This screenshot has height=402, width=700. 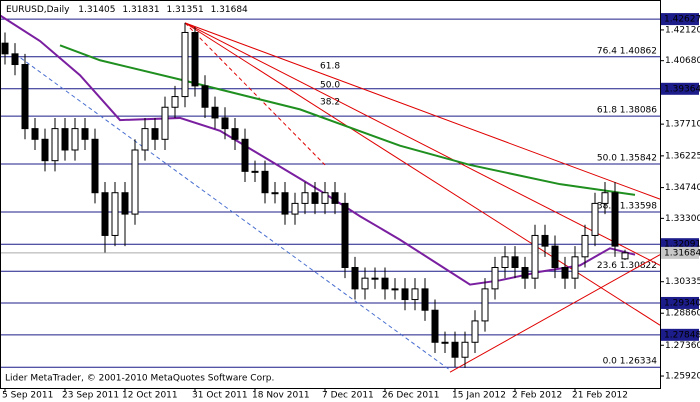 I want to click on fib-label: 50.0 1.35842, so click(x=627, y=159).